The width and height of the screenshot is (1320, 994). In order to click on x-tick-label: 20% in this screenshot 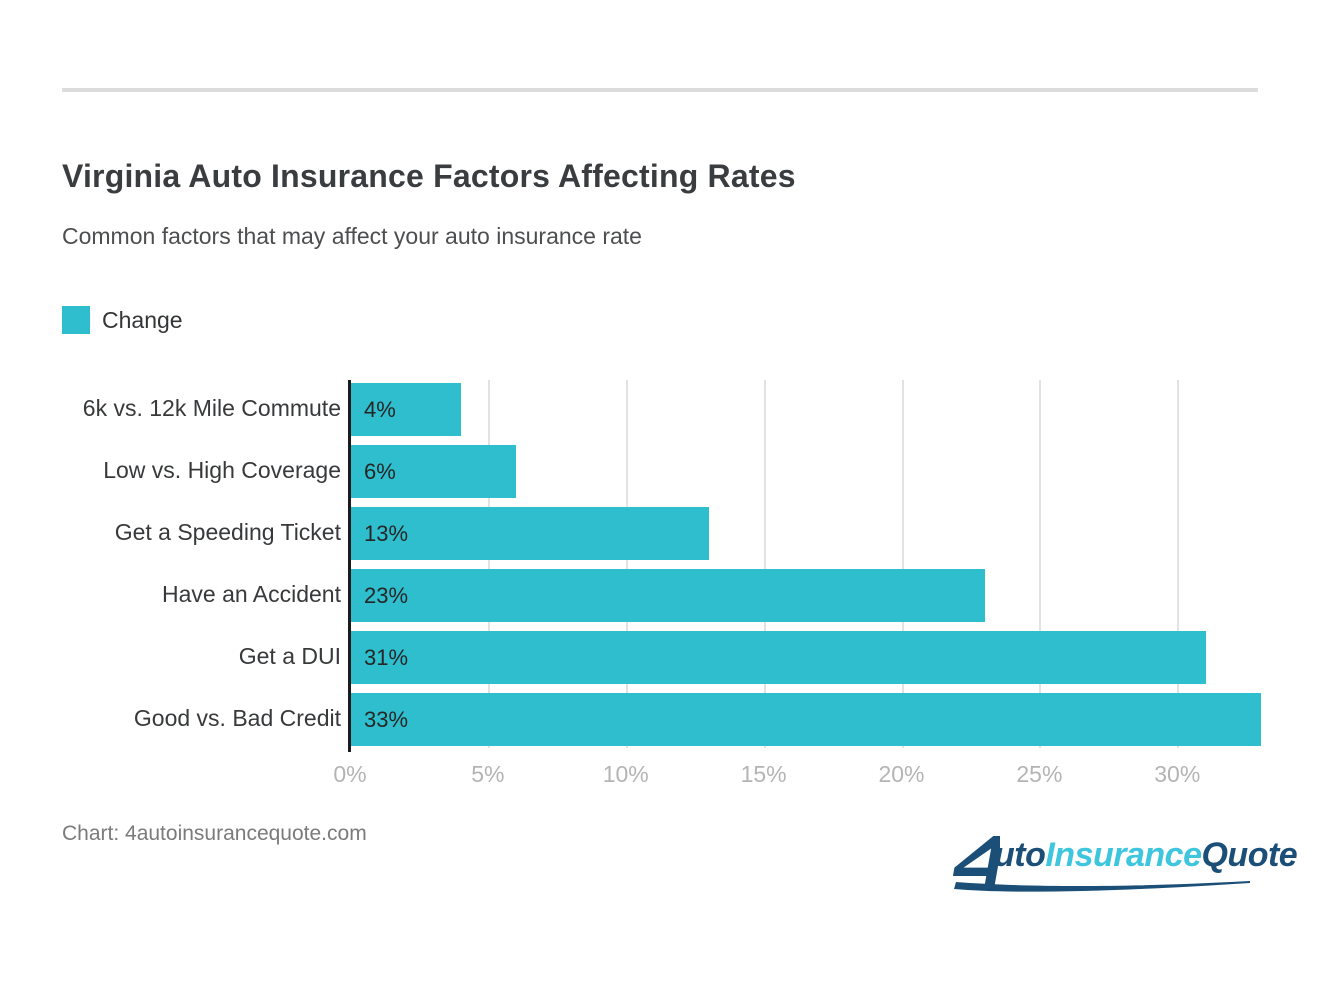, I will do `click(901, 774)`.